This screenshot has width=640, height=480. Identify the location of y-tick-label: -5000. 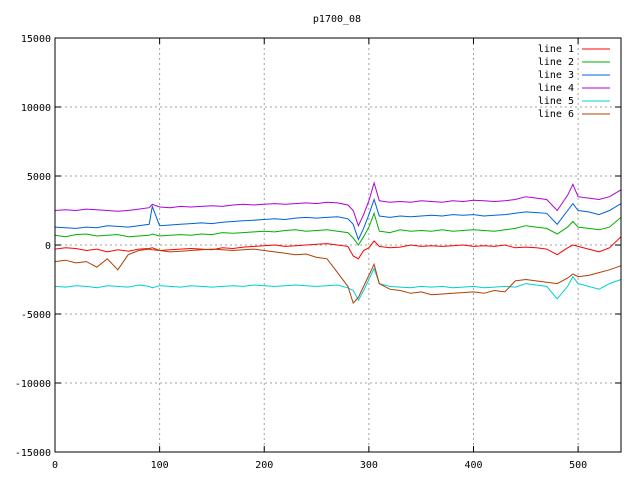
(36, 315).